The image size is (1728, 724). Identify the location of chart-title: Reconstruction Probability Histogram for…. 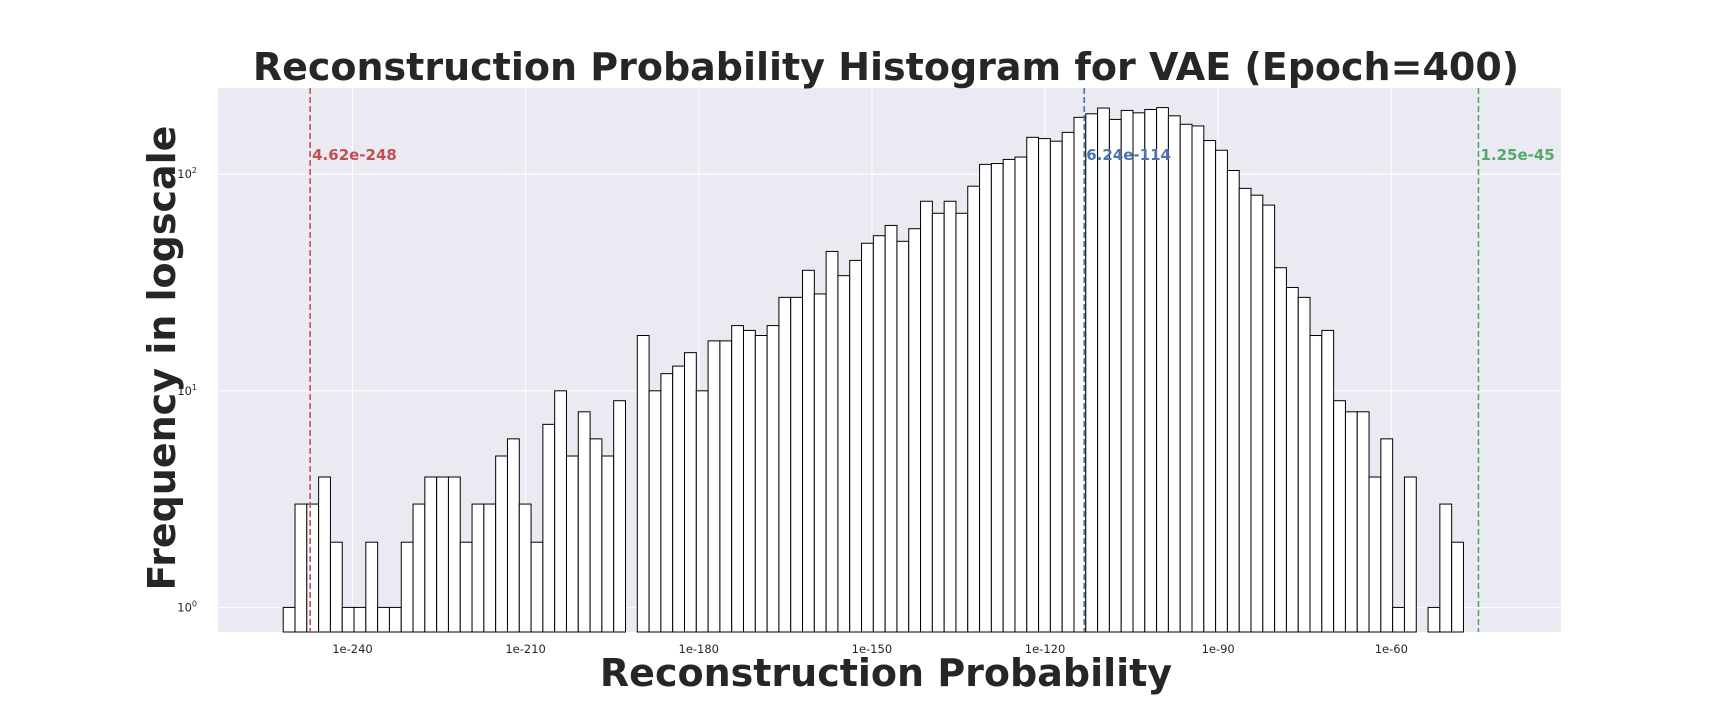
(886, 67).